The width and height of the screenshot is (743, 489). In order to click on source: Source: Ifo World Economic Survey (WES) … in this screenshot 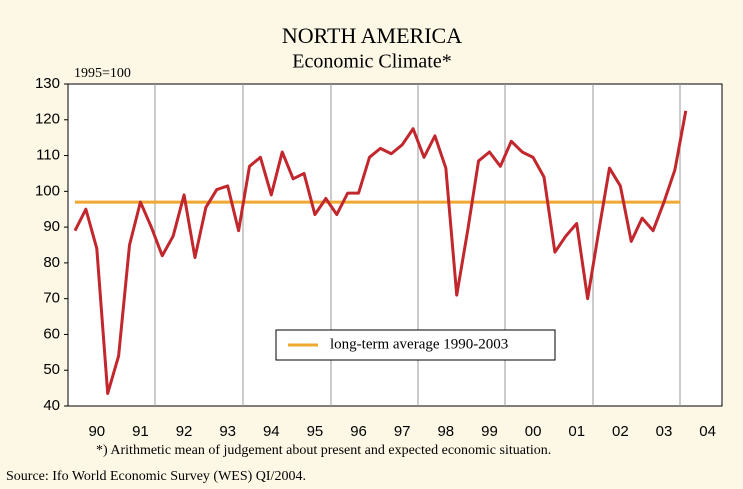, I will do `click(156, 476)`.